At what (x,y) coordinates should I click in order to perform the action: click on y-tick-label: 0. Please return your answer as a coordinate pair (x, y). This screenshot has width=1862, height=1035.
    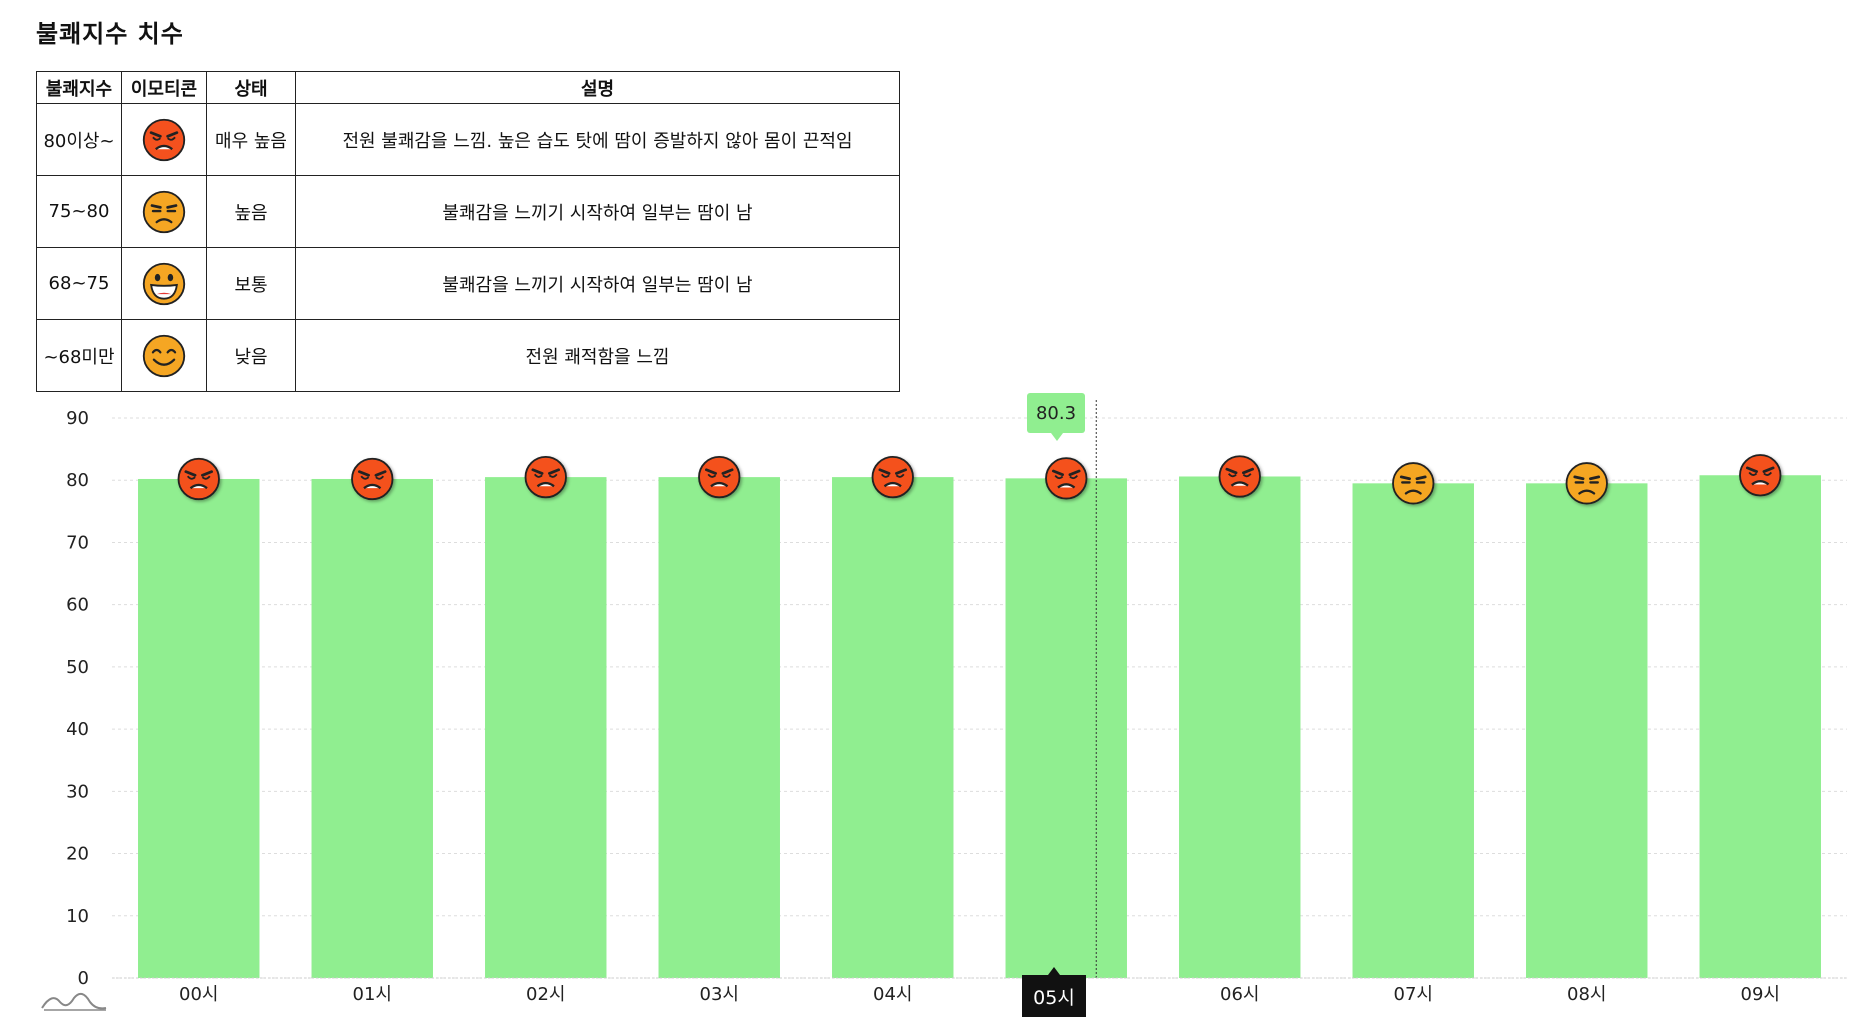
    Looking at the image, I should click on (83, 978).